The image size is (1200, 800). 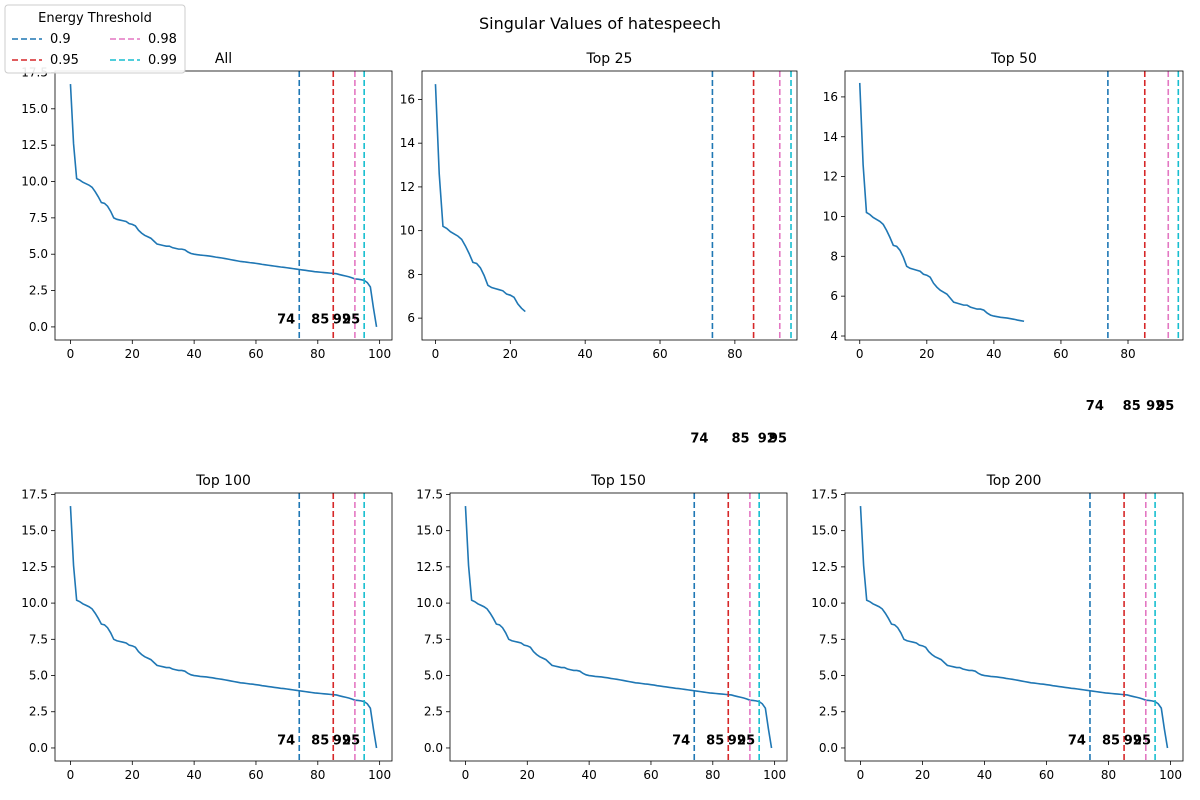 I want to click on subplot-title: Top 200, so click(x=1014, y=481).